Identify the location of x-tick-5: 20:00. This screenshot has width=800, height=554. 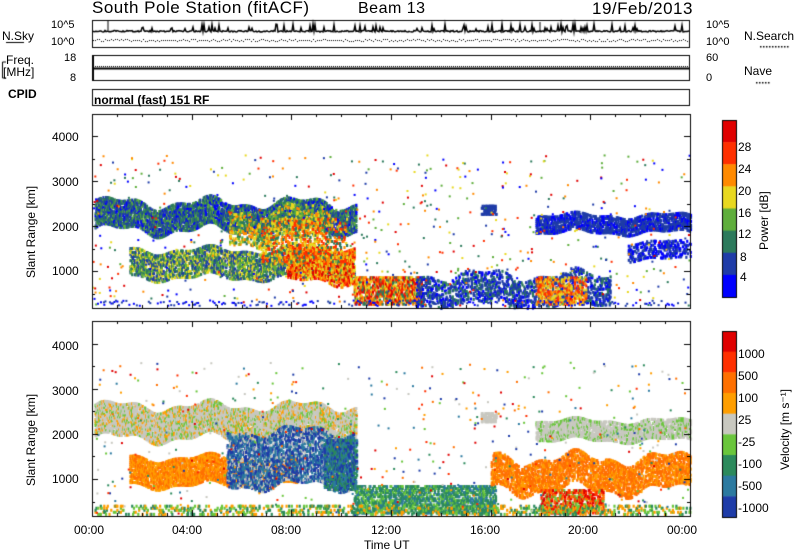
(583, 530).